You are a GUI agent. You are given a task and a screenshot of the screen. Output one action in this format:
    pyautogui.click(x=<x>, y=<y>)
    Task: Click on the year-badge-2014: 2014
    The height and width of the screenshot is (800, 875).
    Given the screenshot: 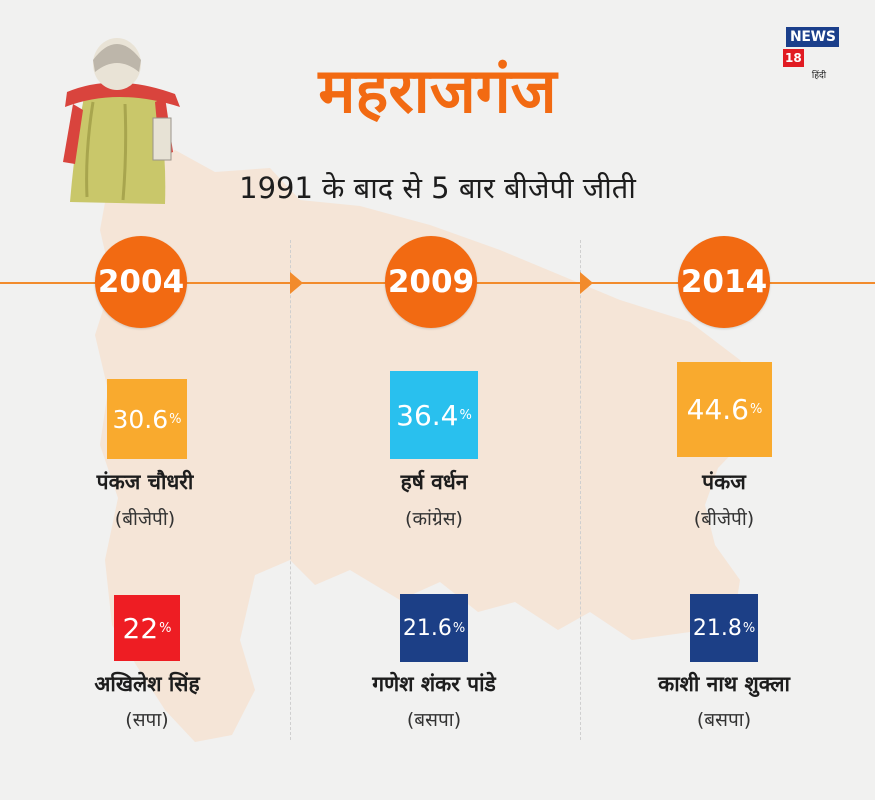 What is the action you would take?
    pyautogui.click(x=724, y=282)
    